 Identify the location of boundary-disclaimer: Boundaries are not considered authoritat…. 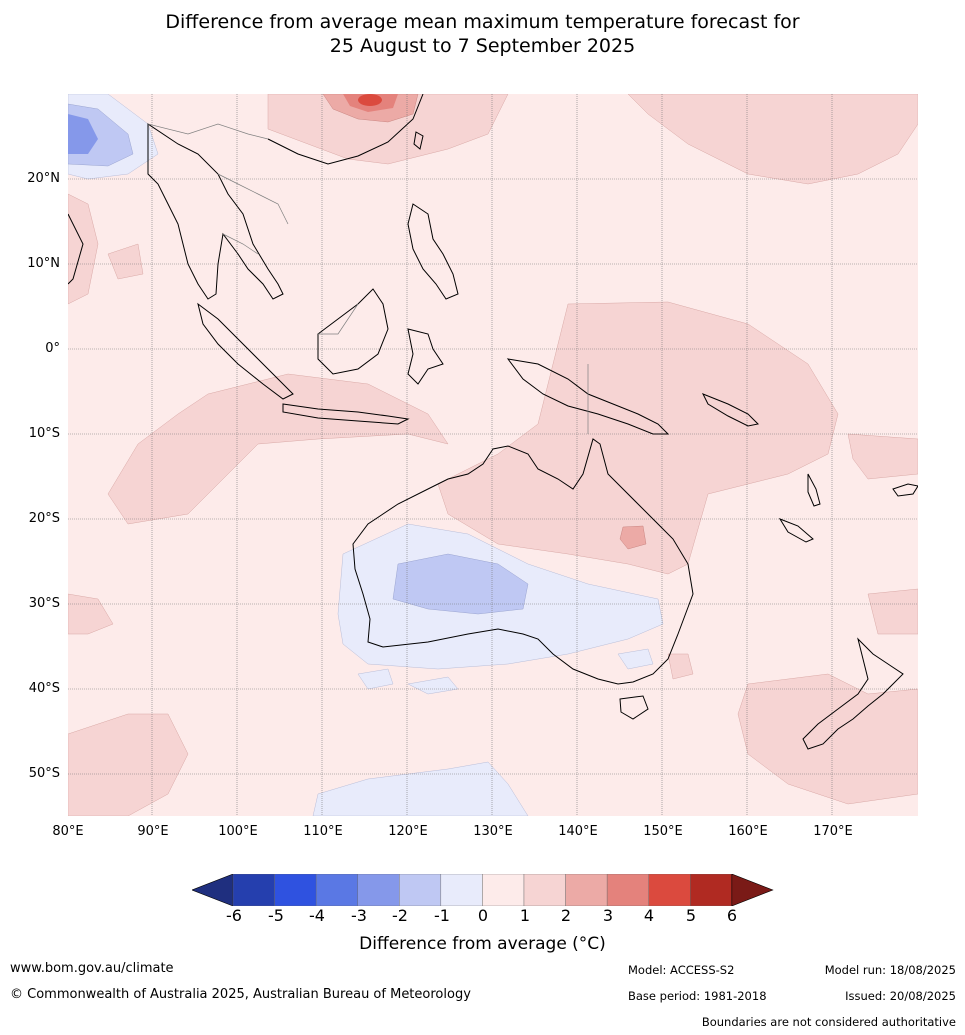
(828, 1022).